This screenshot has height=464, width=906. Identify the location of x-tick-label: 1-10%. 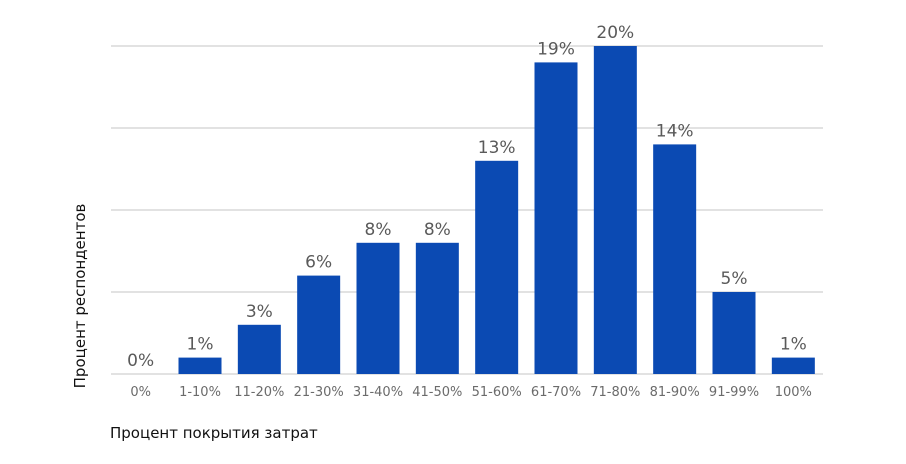
(200, 392).